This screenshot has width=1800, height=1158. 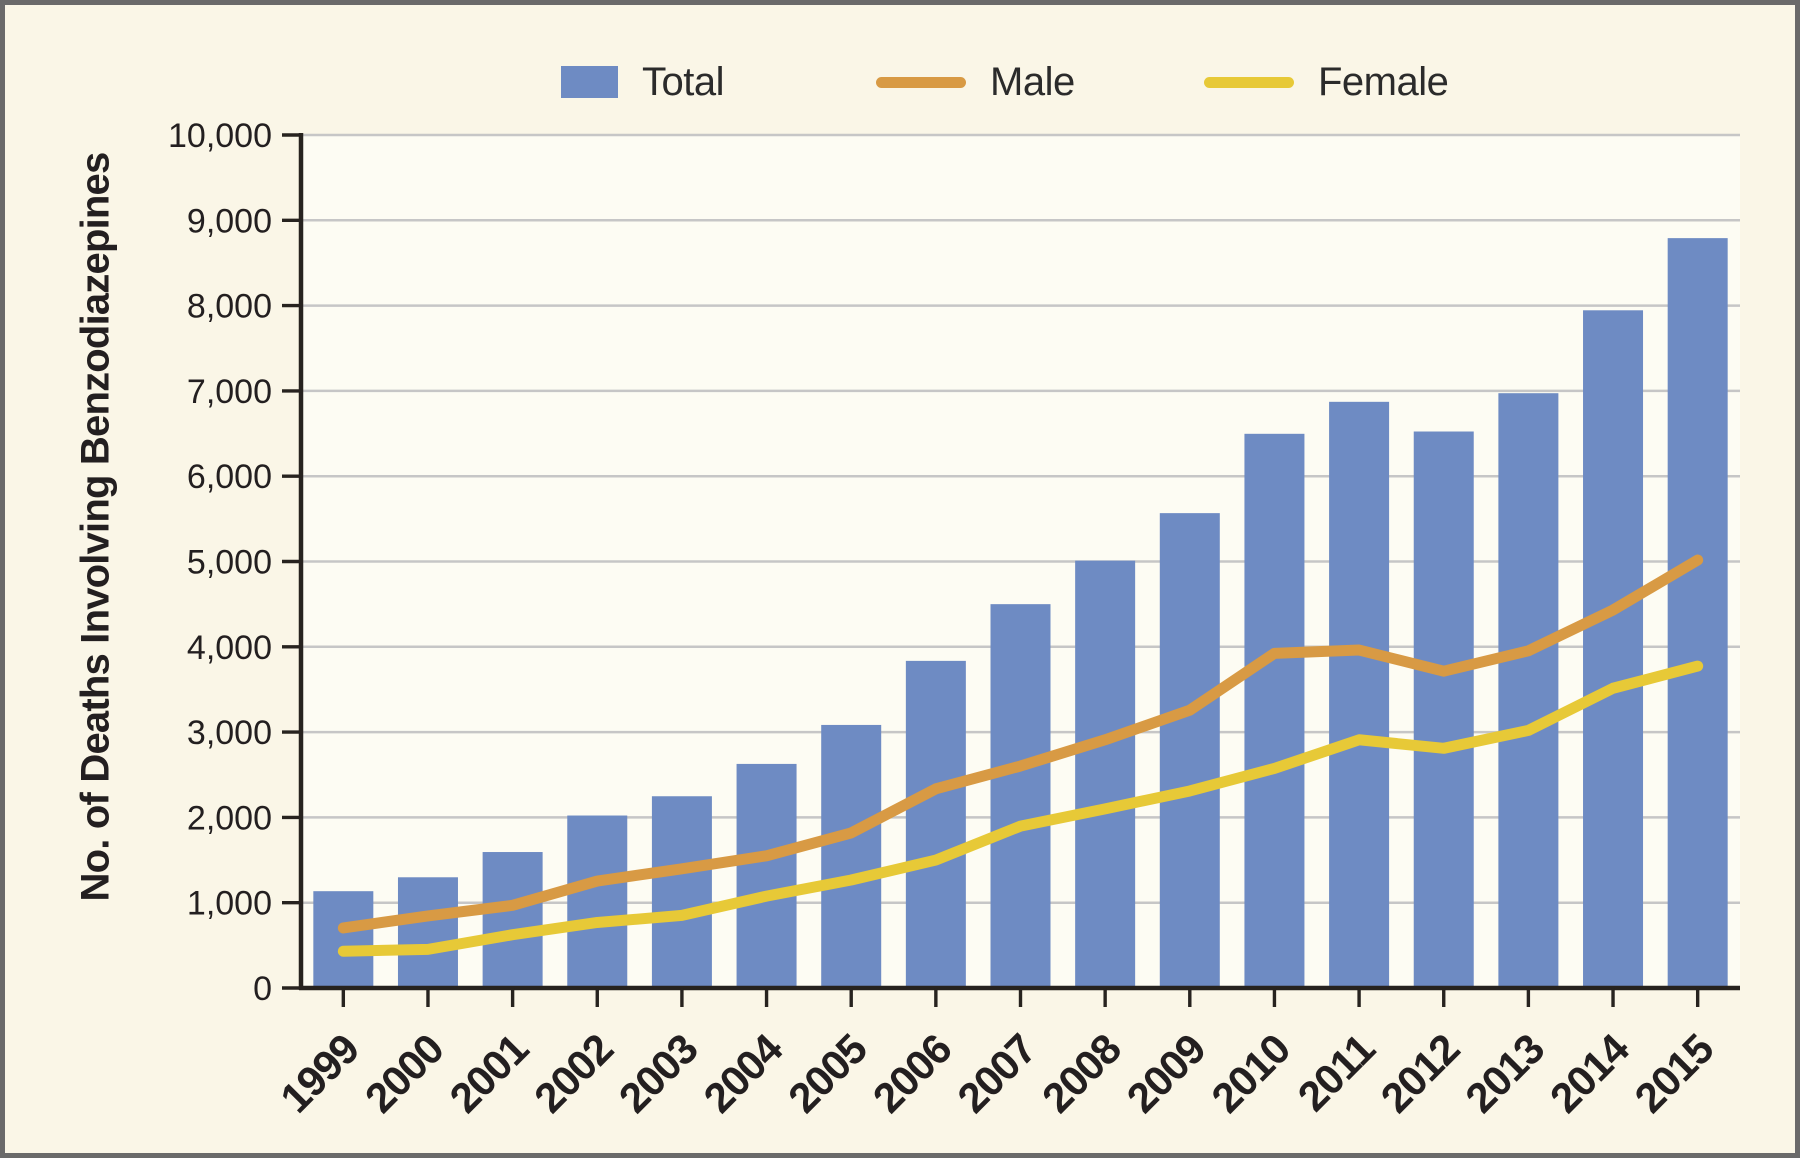 What do you see at coordinates (975, 82) in the screenshot?
I see `legend-item-male: Male` at bounding box center [975, 82].